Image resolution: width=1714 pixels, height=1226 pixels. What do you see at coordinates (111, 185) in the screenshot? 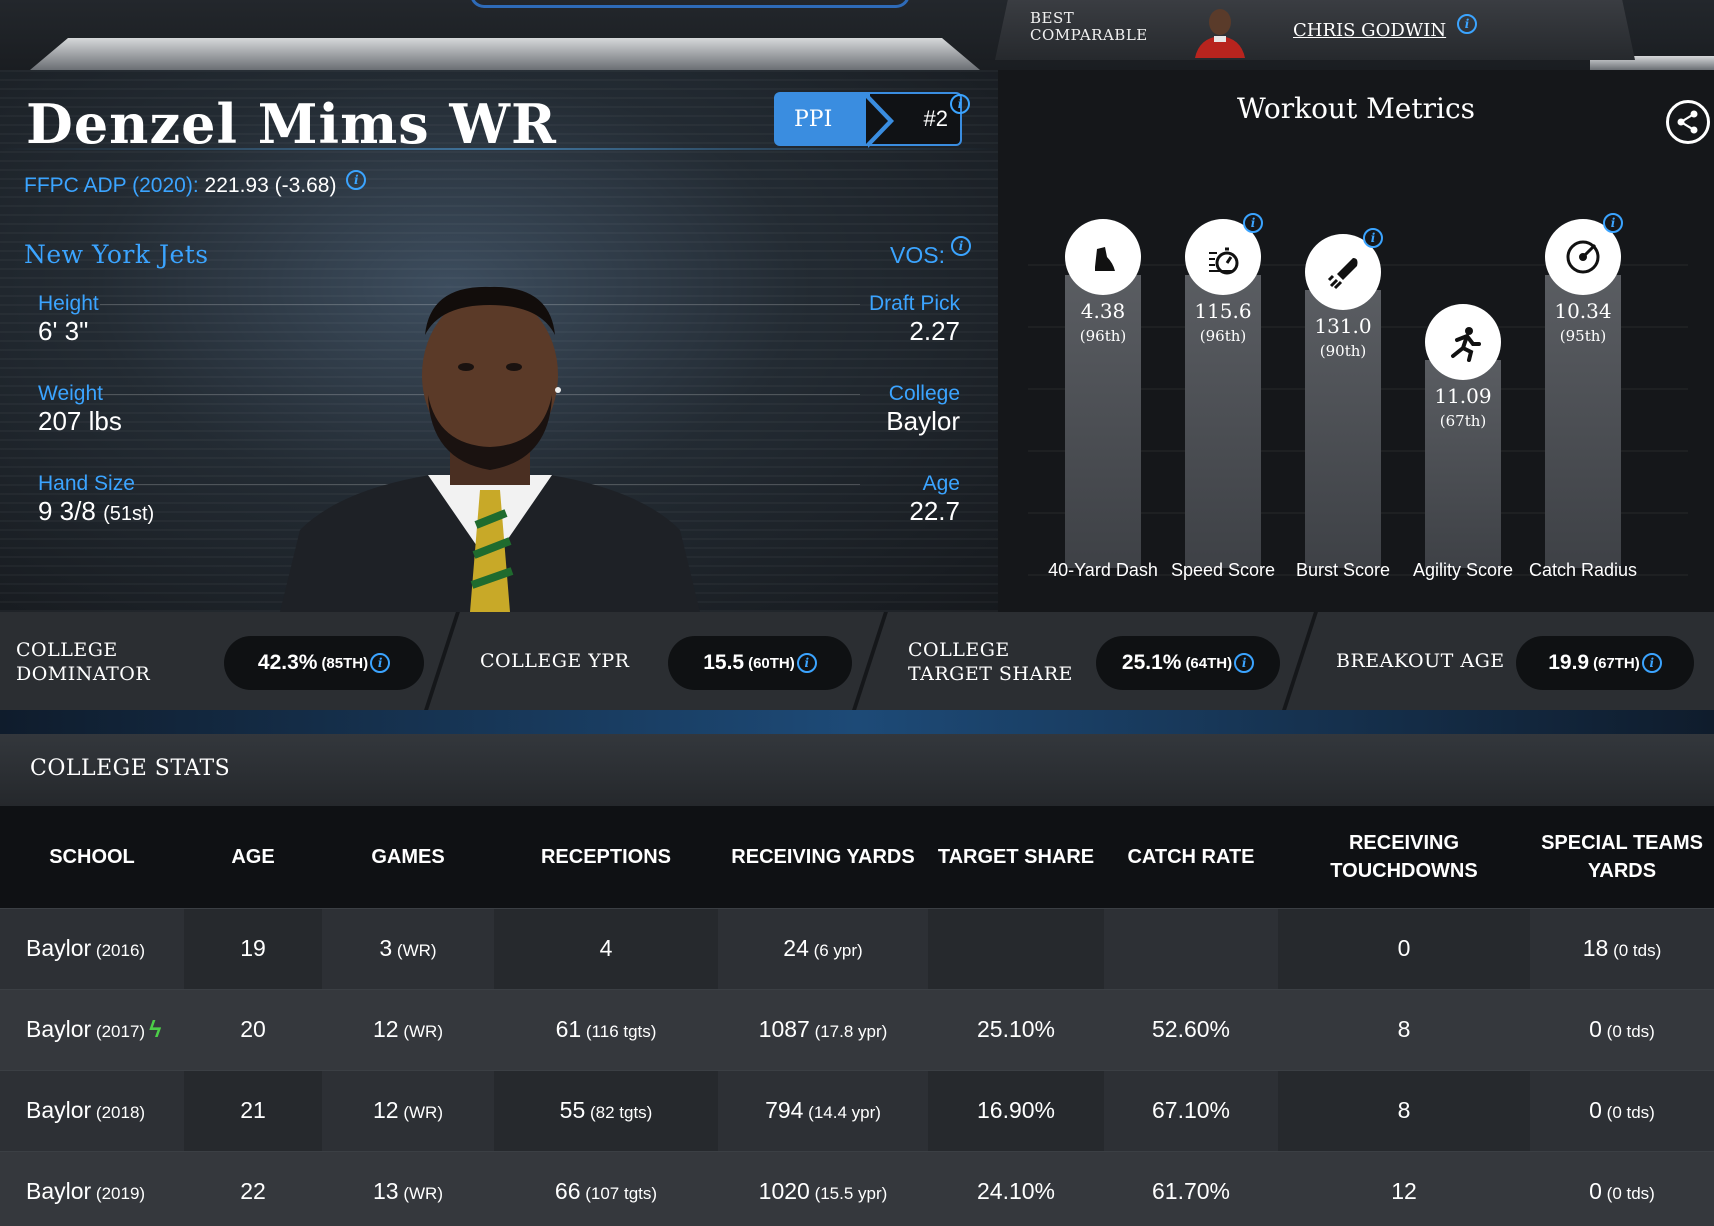
I see `adp-label: FFPC ADP (2020):` at bounding box center [111, 185].